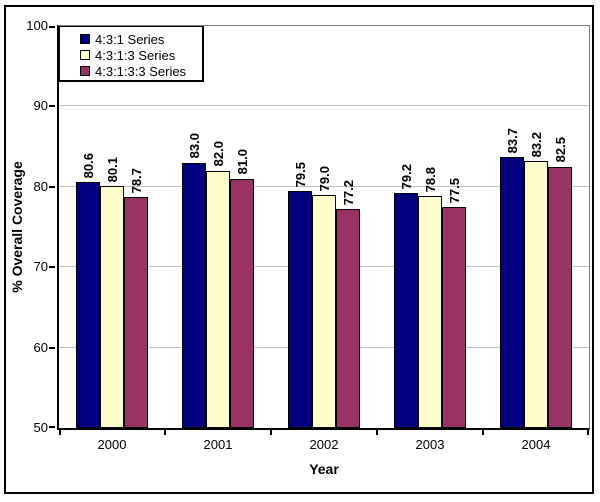 This screenshot has width=600, height=502. I want to click on legend-label-series3: 4:3:1:3:3 Series, so click(141, 71).